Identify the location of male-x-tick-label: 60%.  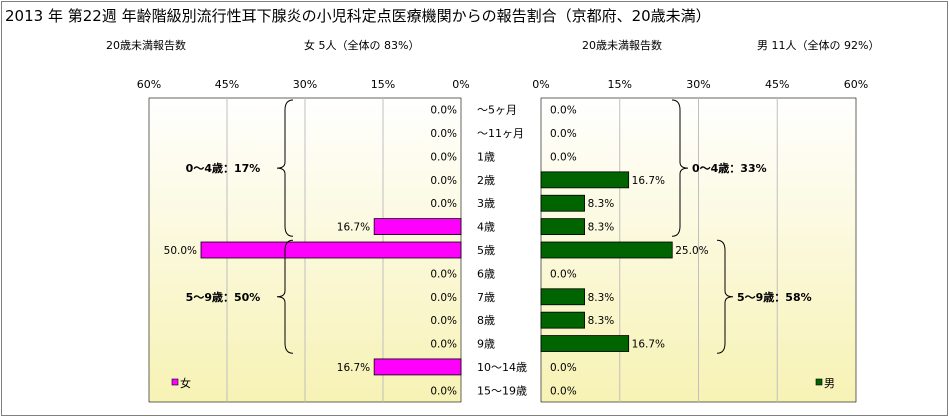
(856, 84).